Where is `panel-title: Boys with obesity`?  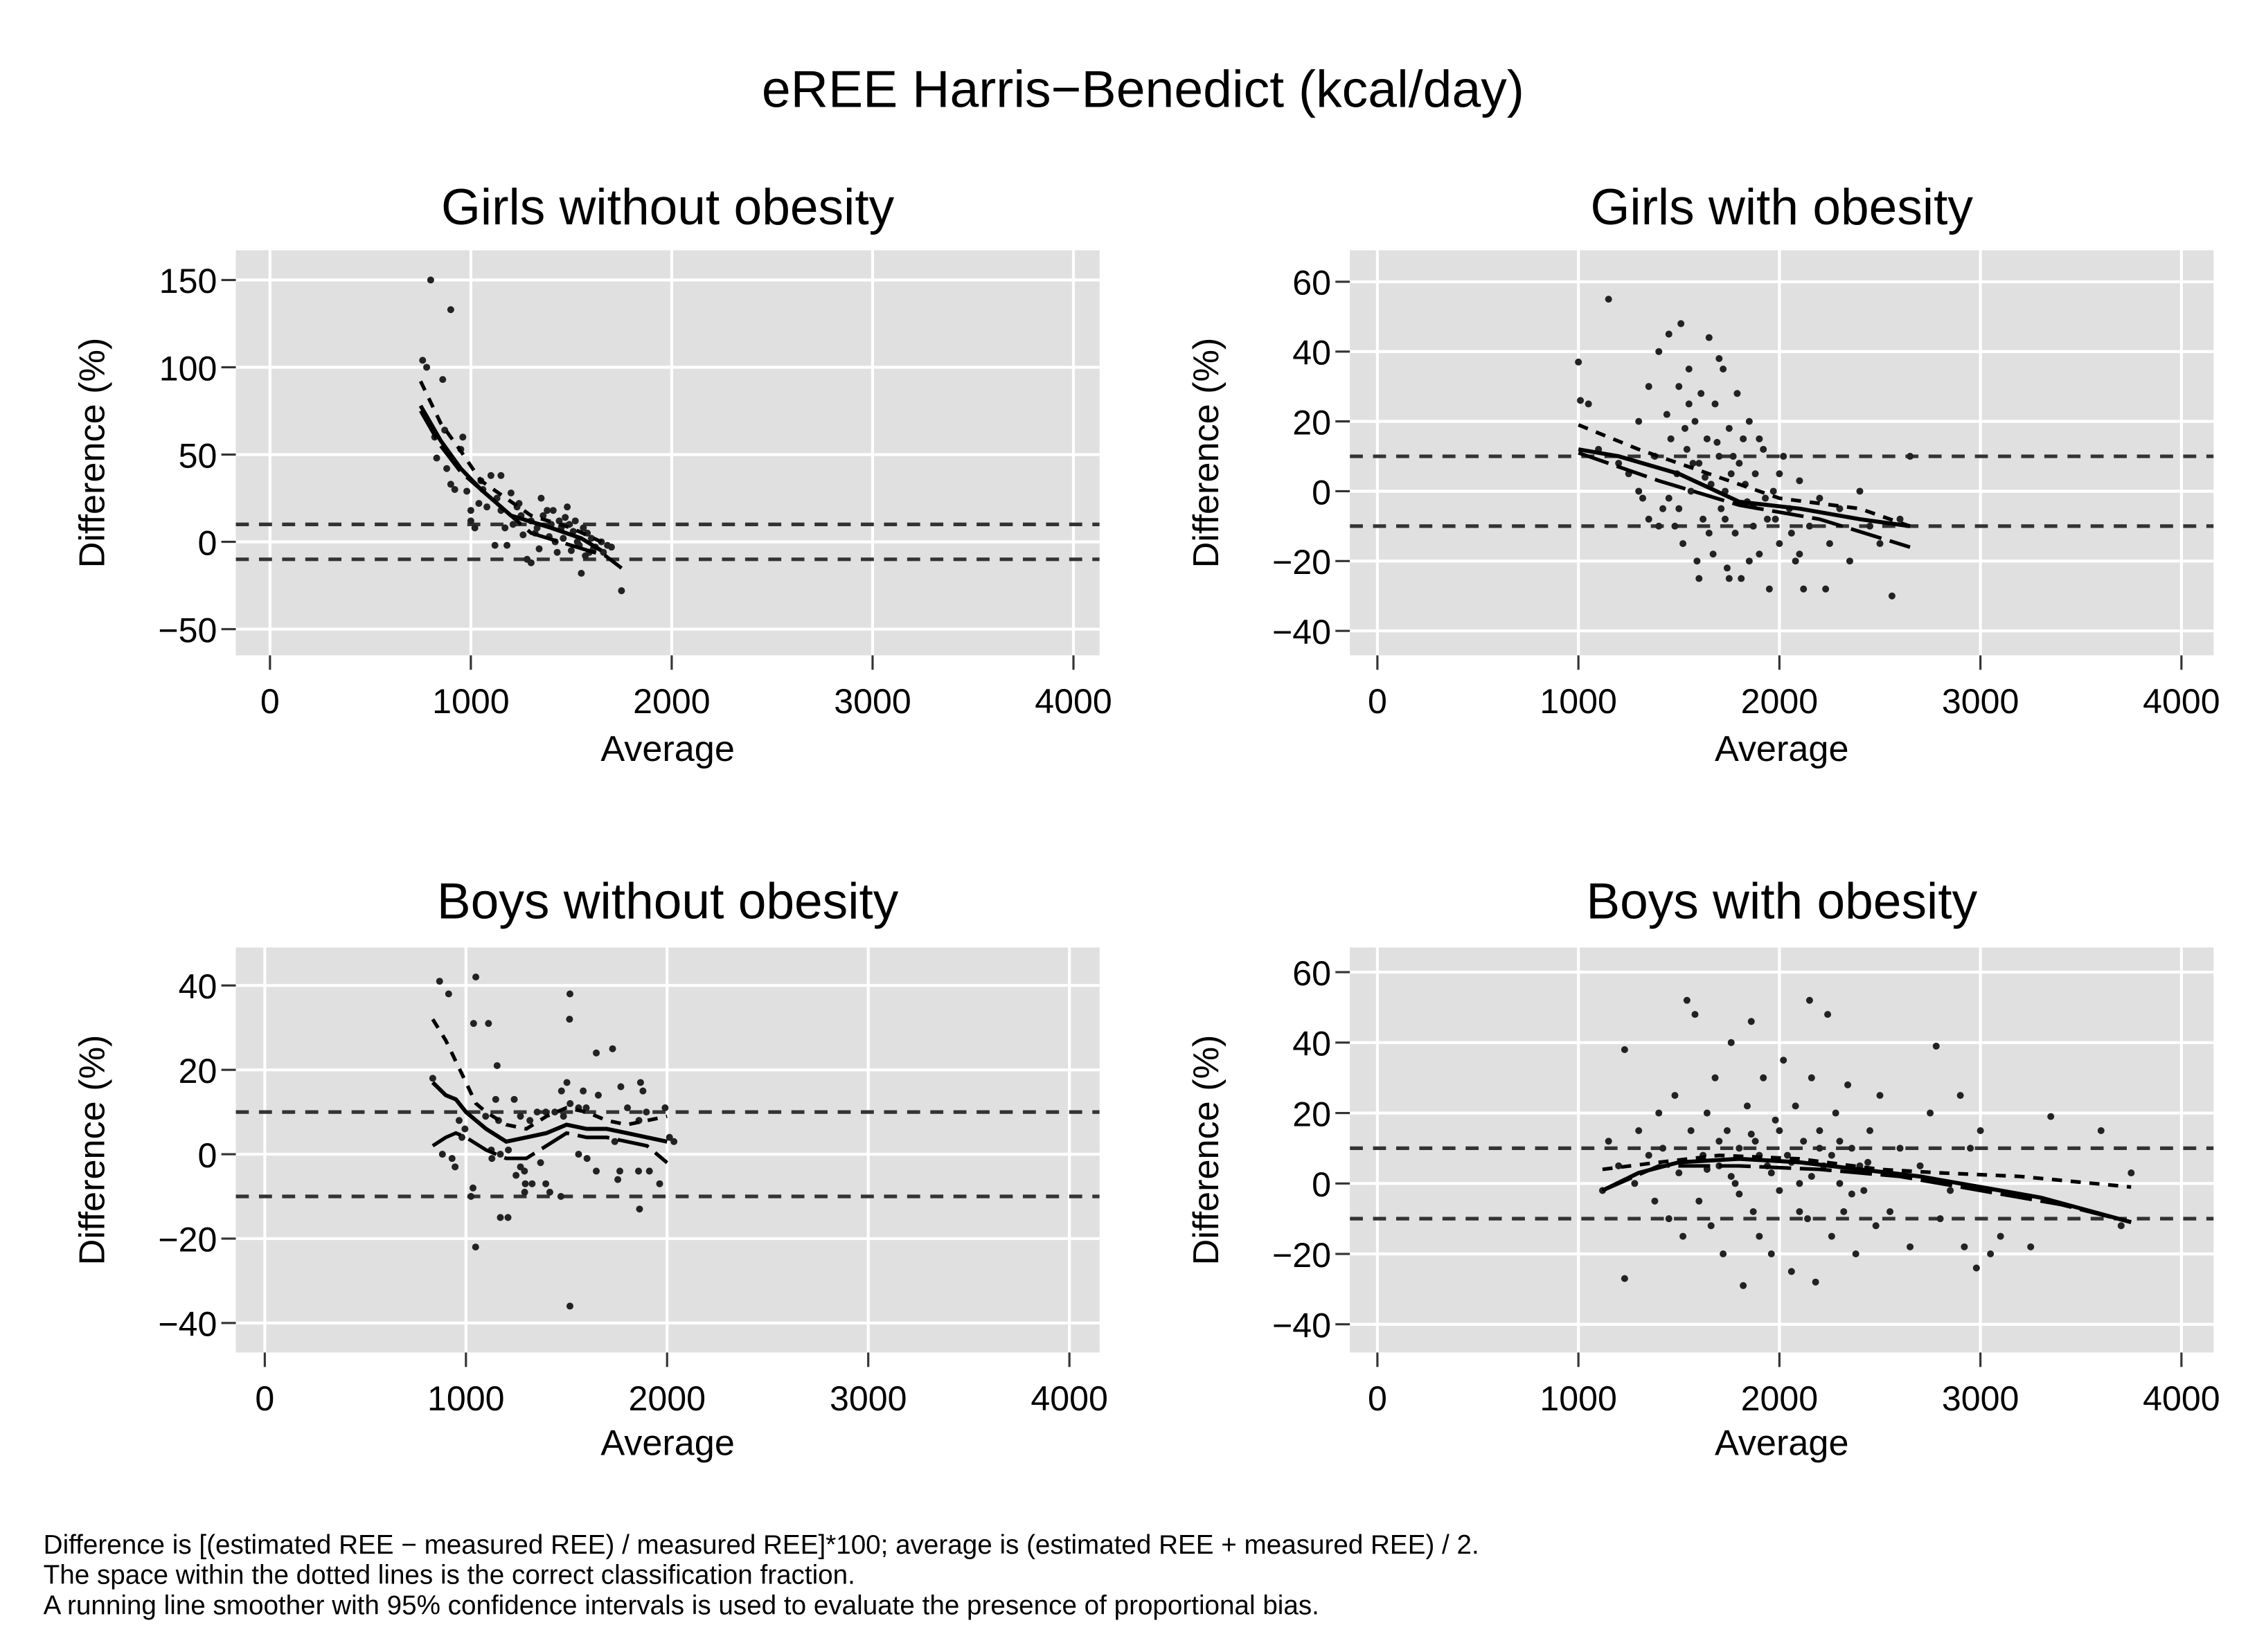
panel-title: Boys with obesity is located at coordinates (1781, 902).